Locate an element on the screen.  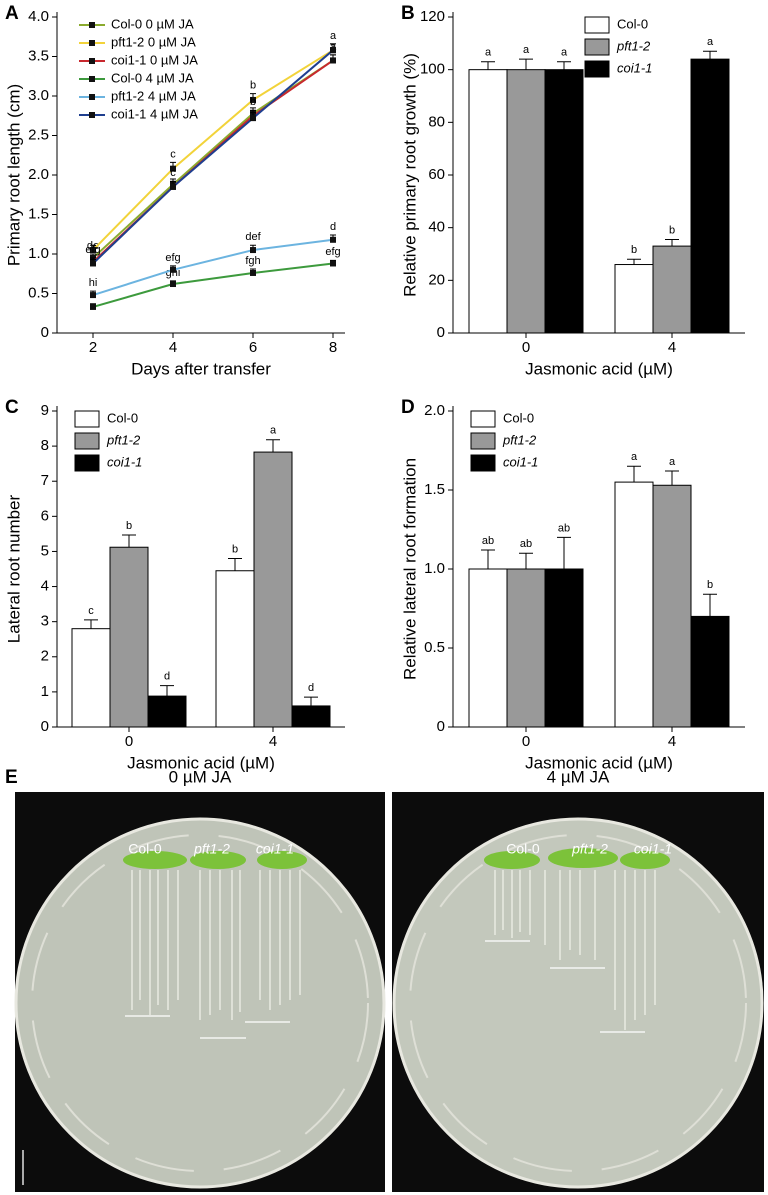
legend-label: Col-0 4 µM JA is located at coordinates (152, 77).